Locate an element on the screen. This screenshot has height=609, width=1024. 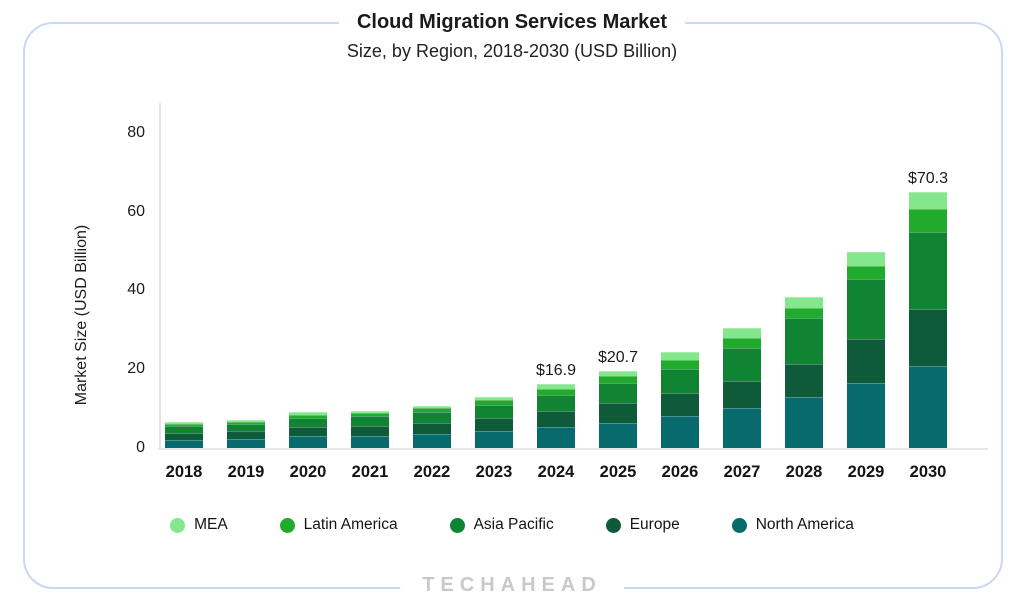
legend-item-europe: Europe is located at coordinates (642, 525).